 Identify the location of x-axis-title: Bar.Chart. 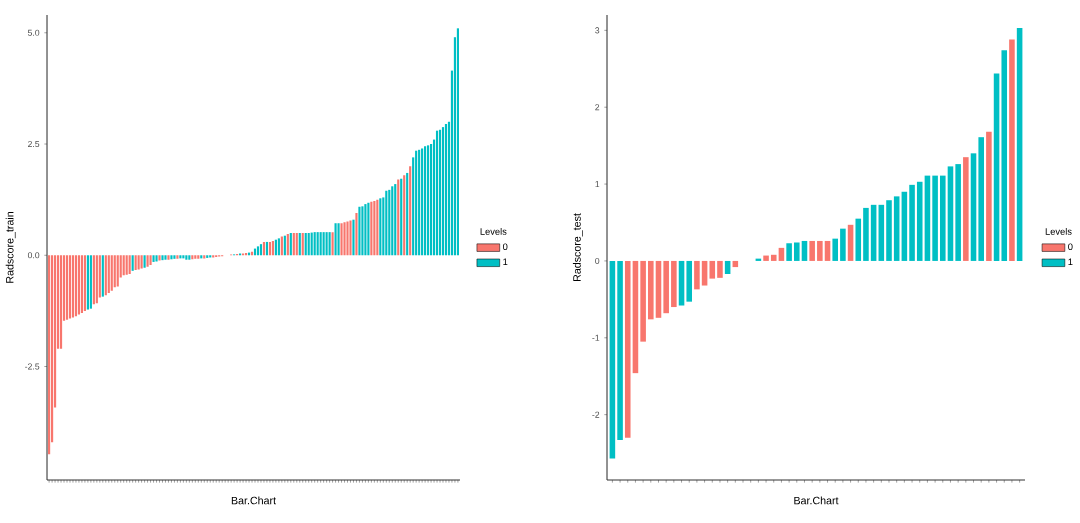
(816, 500).